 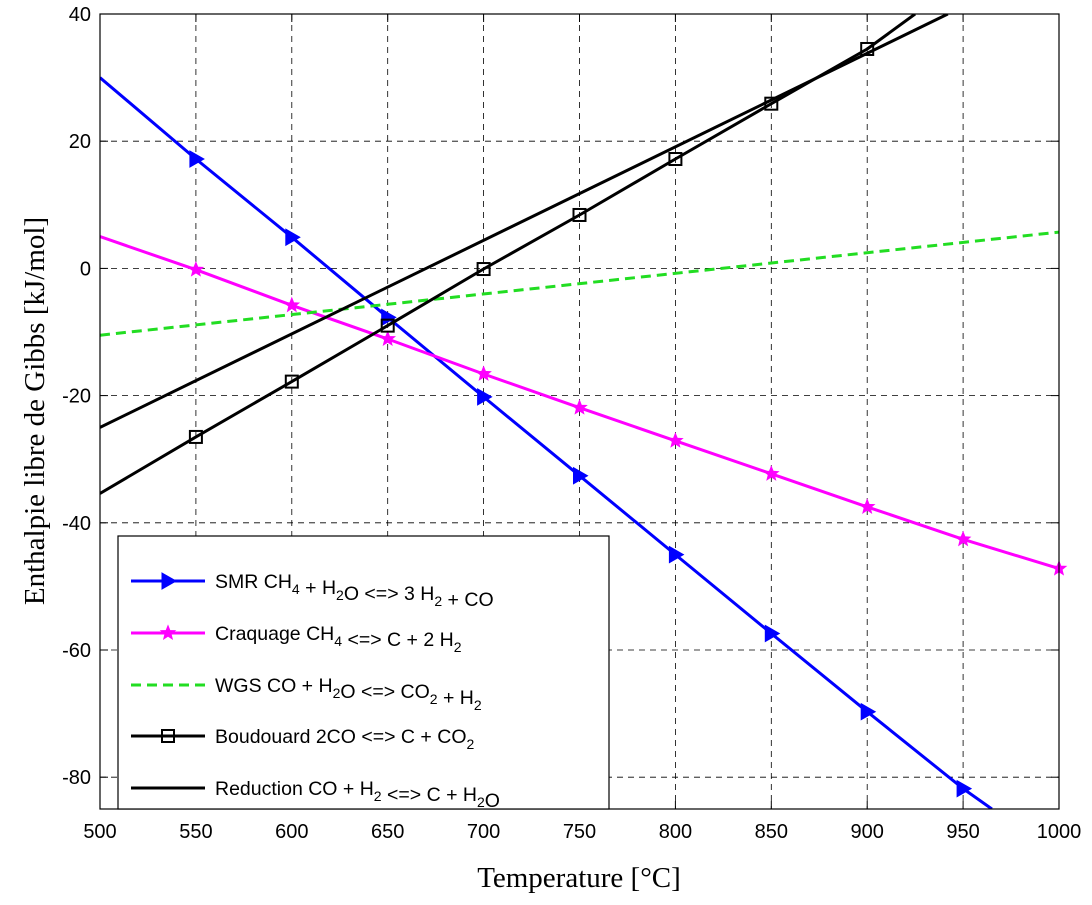 I want to click on y-tick-label: 40, so click(x=80, y=15).